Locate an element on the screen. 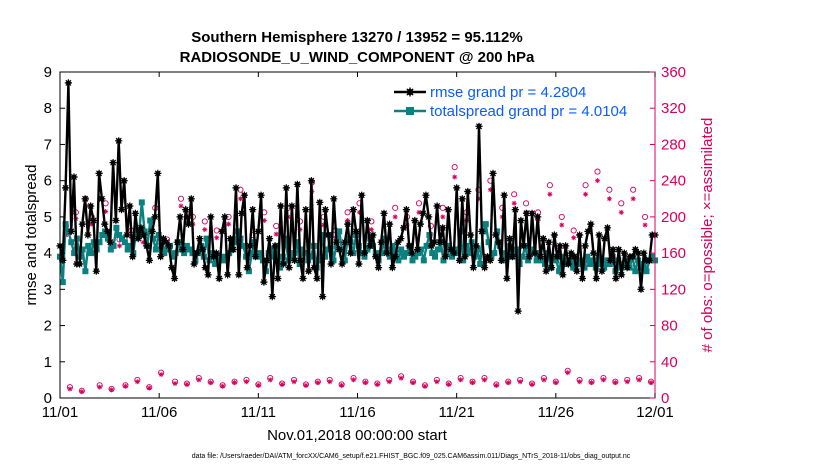 The image size is (830, 470). right-tick-label: 40 is located at coordinates (669, 362).